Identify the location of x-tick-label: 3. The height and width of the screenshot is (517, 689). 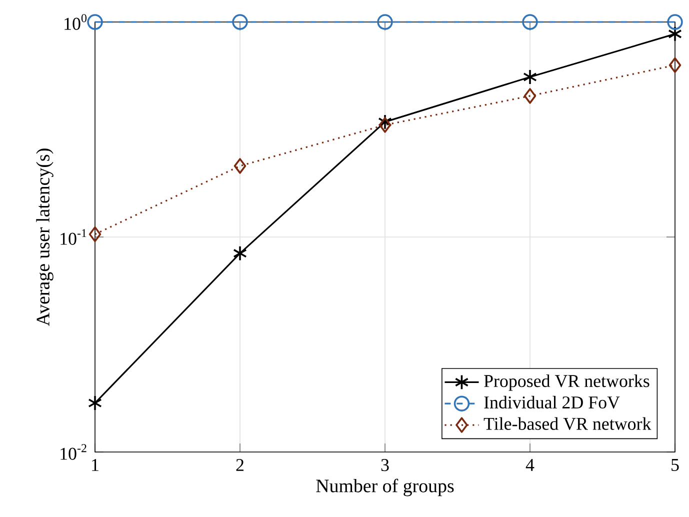
(385, 465).